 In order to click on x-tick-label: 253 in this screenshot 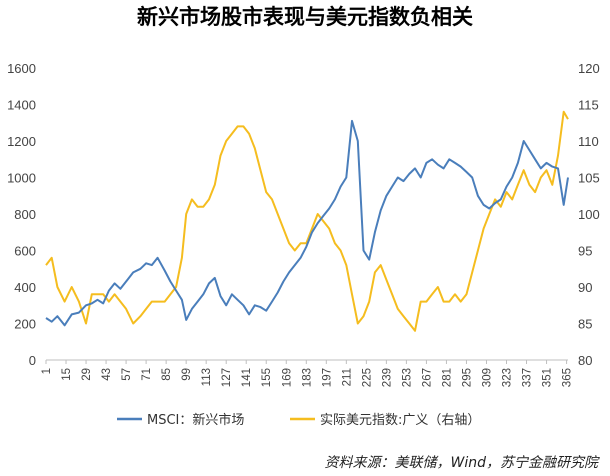, I will do `click(407, 377)`.